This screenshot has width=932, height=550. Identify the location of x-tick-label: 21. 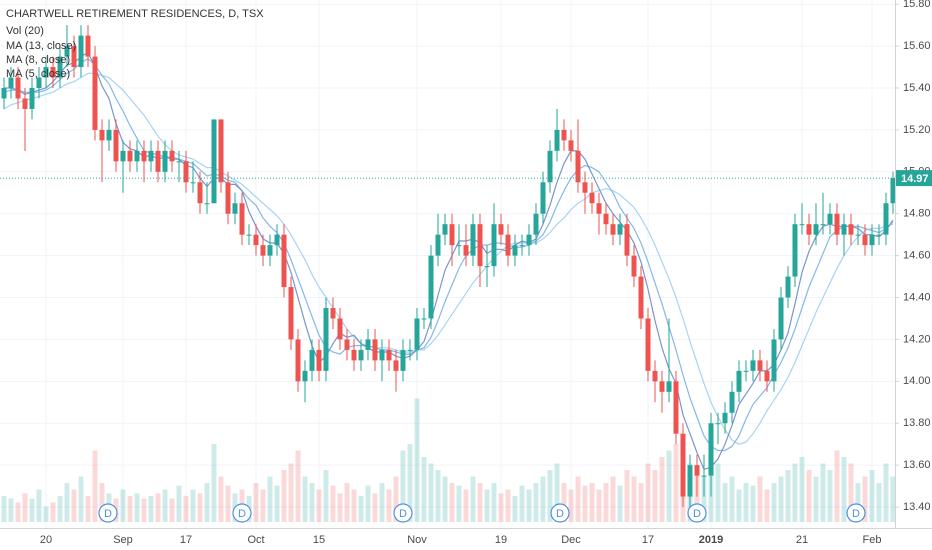
(802, 540).